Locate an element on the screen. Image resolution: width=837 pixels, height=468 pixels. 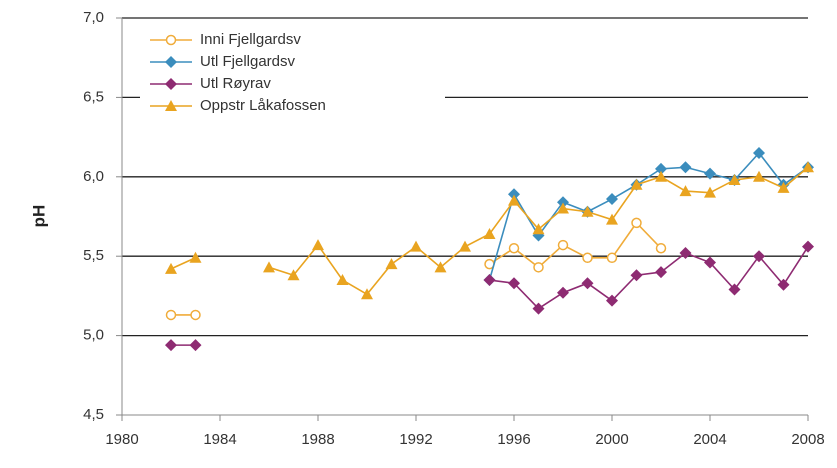
y-tick-label: 6,0 is located at coordinates (93, 176).